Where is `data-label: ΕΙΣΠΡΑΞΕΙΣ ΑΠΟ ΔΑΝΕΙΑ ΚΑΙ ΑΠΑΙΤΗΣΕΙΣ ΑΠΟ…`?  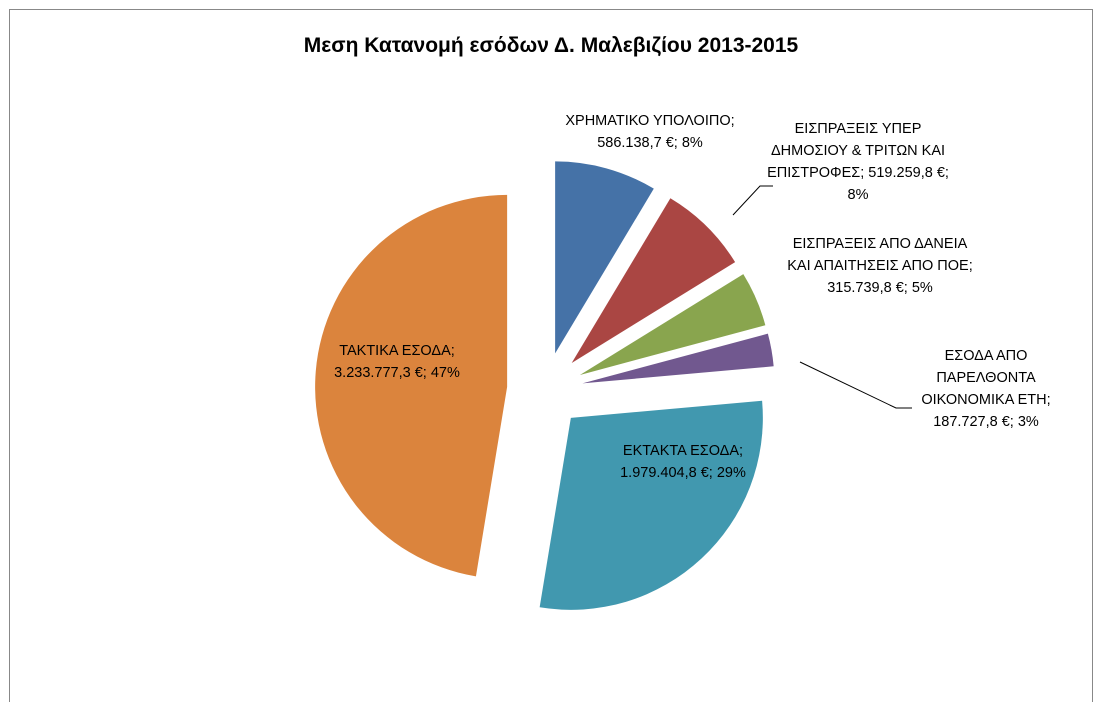 data-label: ΕΙΣΠΡΑΞΕΙΣ ΑΠΟ ΔΑΝΕΙΑ ΚΑΙ ΑΠΑΙΤΗΣΕΙΣ ΑΠΟ… is located at coordinates (880, 266).